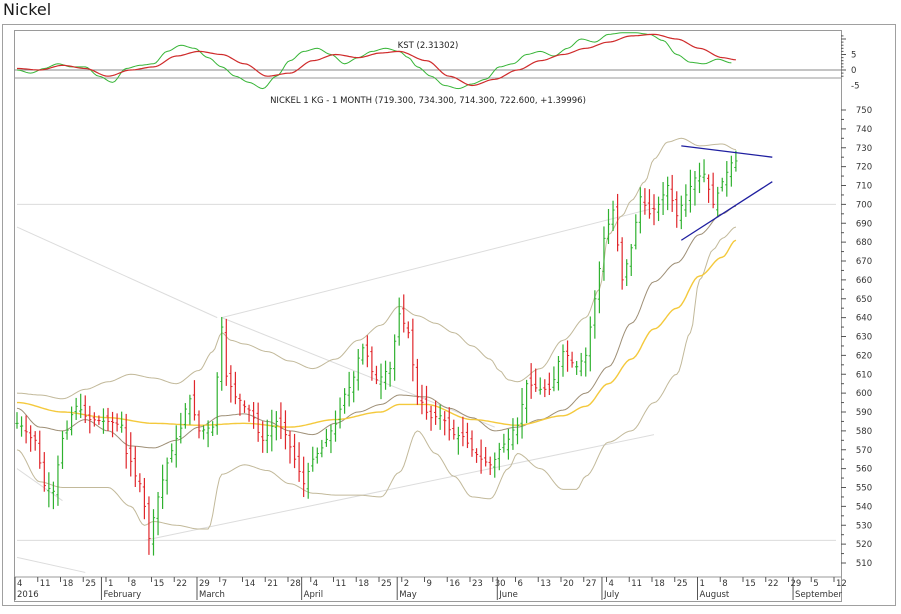 This screenshot has width=901, height=614. I want to click on date-tick-label: 5, so click(815, 584).